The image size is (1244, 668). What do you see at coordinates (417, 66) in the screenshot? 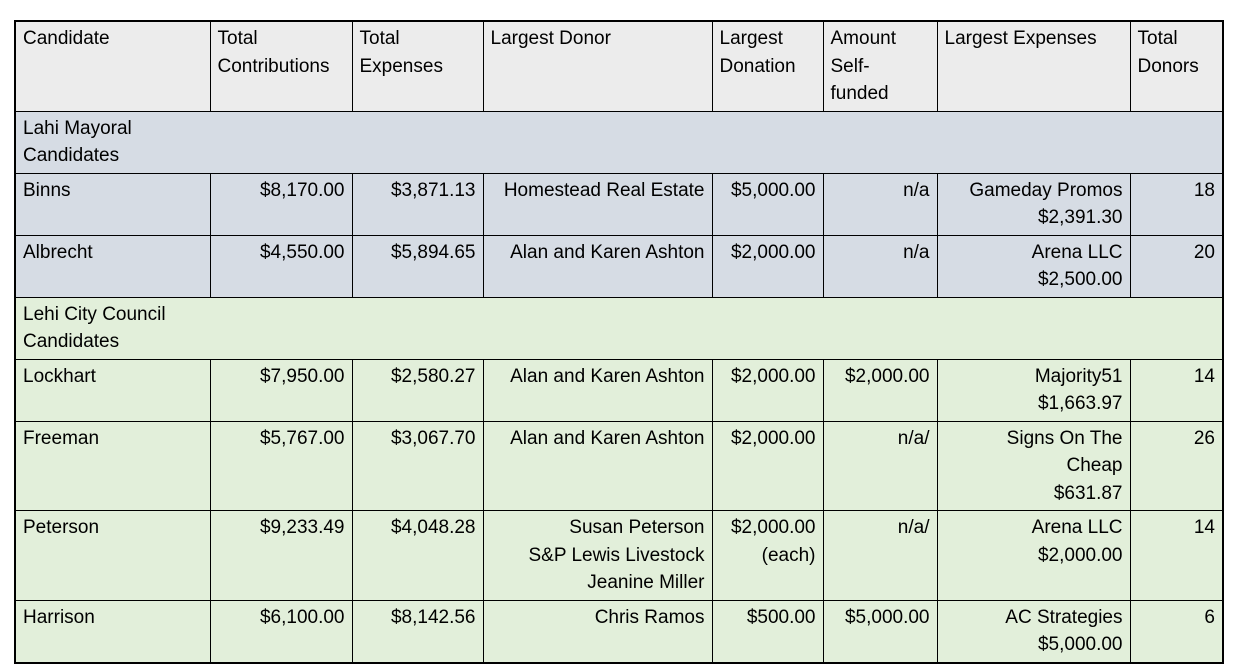
I see `column-header-total-expenses: Total Expenses` at bounding box center [417, 66].